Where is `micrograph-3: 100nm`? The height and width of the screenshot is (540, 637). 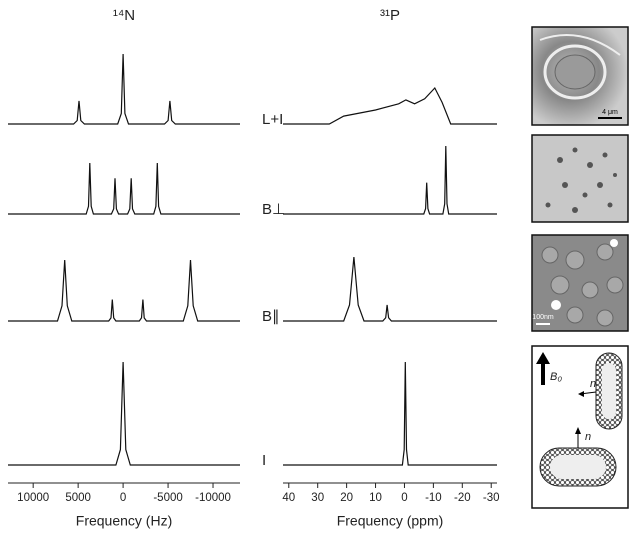
micrograph-3: 100nm is located at coordinates (580, 283).